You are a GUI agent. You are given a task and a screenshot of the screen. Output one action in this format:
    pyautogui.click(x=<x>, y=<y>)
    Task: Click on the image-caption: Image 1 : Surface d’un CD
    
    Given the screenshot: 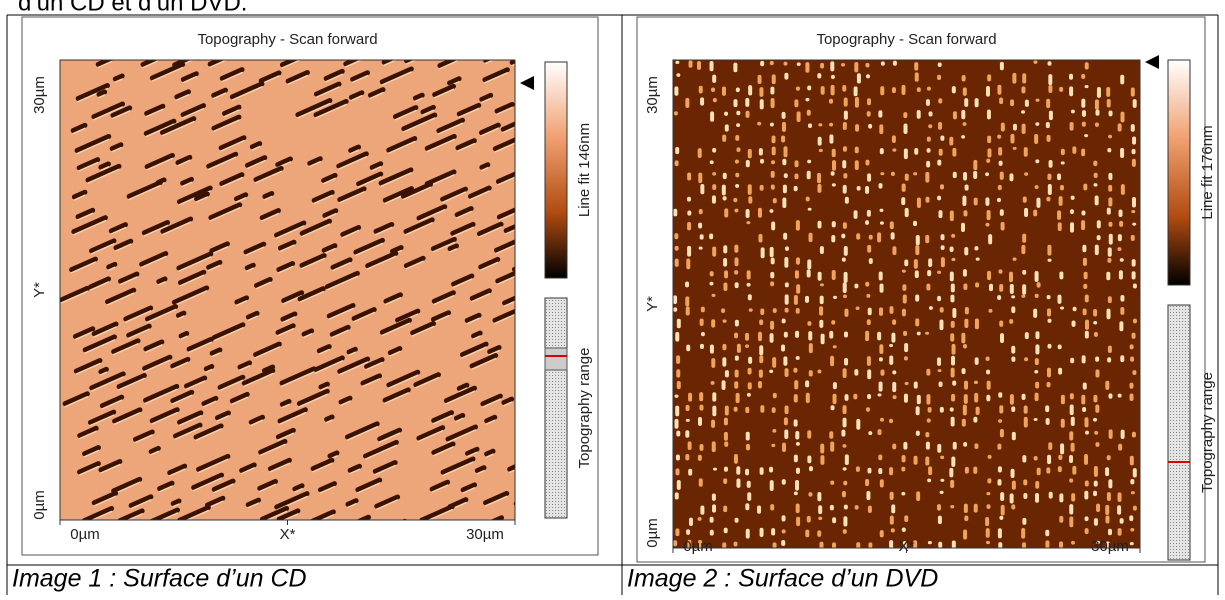 What is the action you would take?
    pyautogui.click(x=159, y=579)
    